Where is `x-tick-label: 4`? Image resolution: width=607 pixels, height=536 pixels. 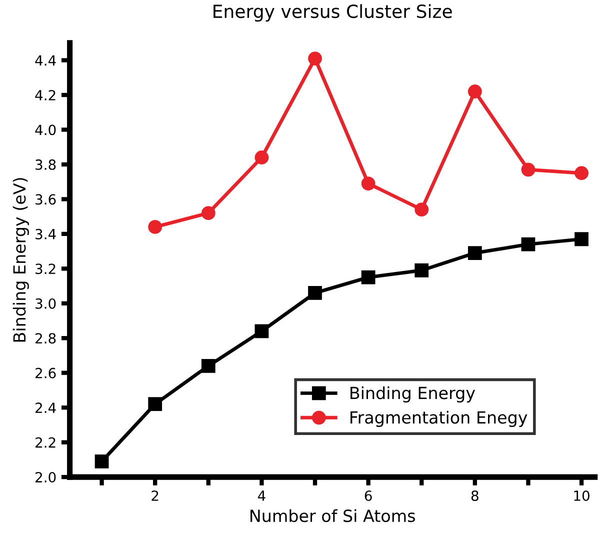
x-tick-label: 4 is located at coordinates (262, 495).